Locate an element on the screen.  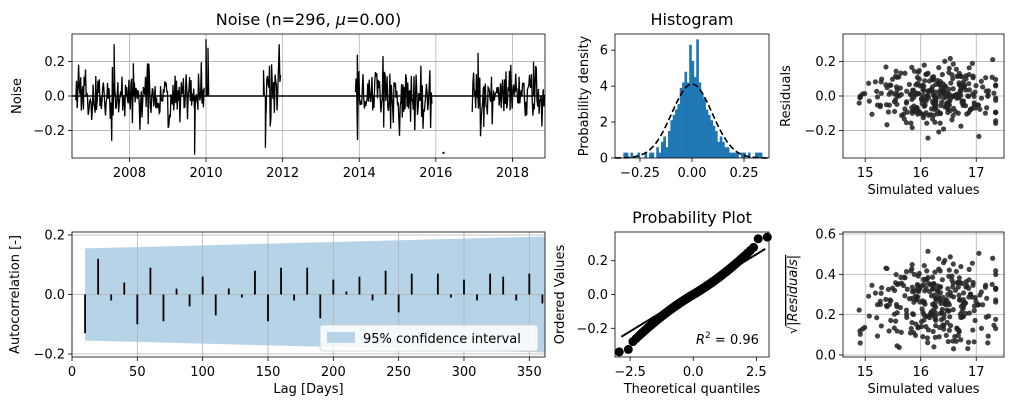
x-tick-label: 200 is located at coordinates (333, 372).